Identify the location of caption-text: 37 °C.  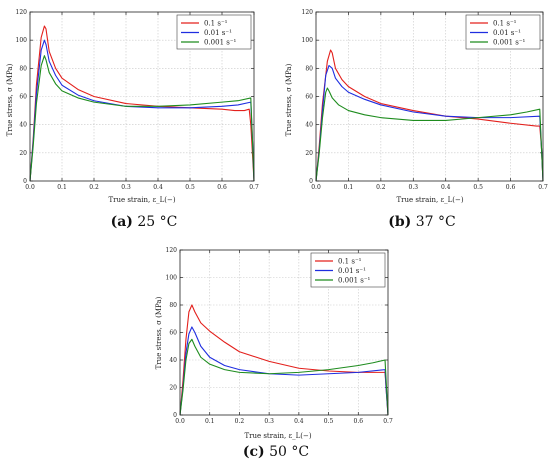
(436, 222).